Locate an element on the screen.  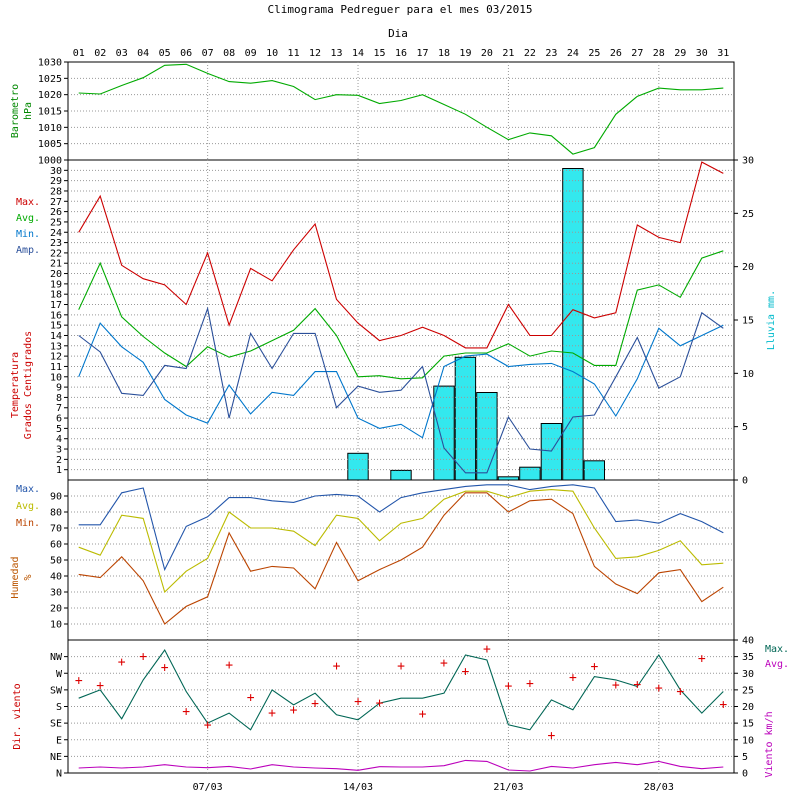
wind-direction-marker-07: + is located at coordinates (208, 725).